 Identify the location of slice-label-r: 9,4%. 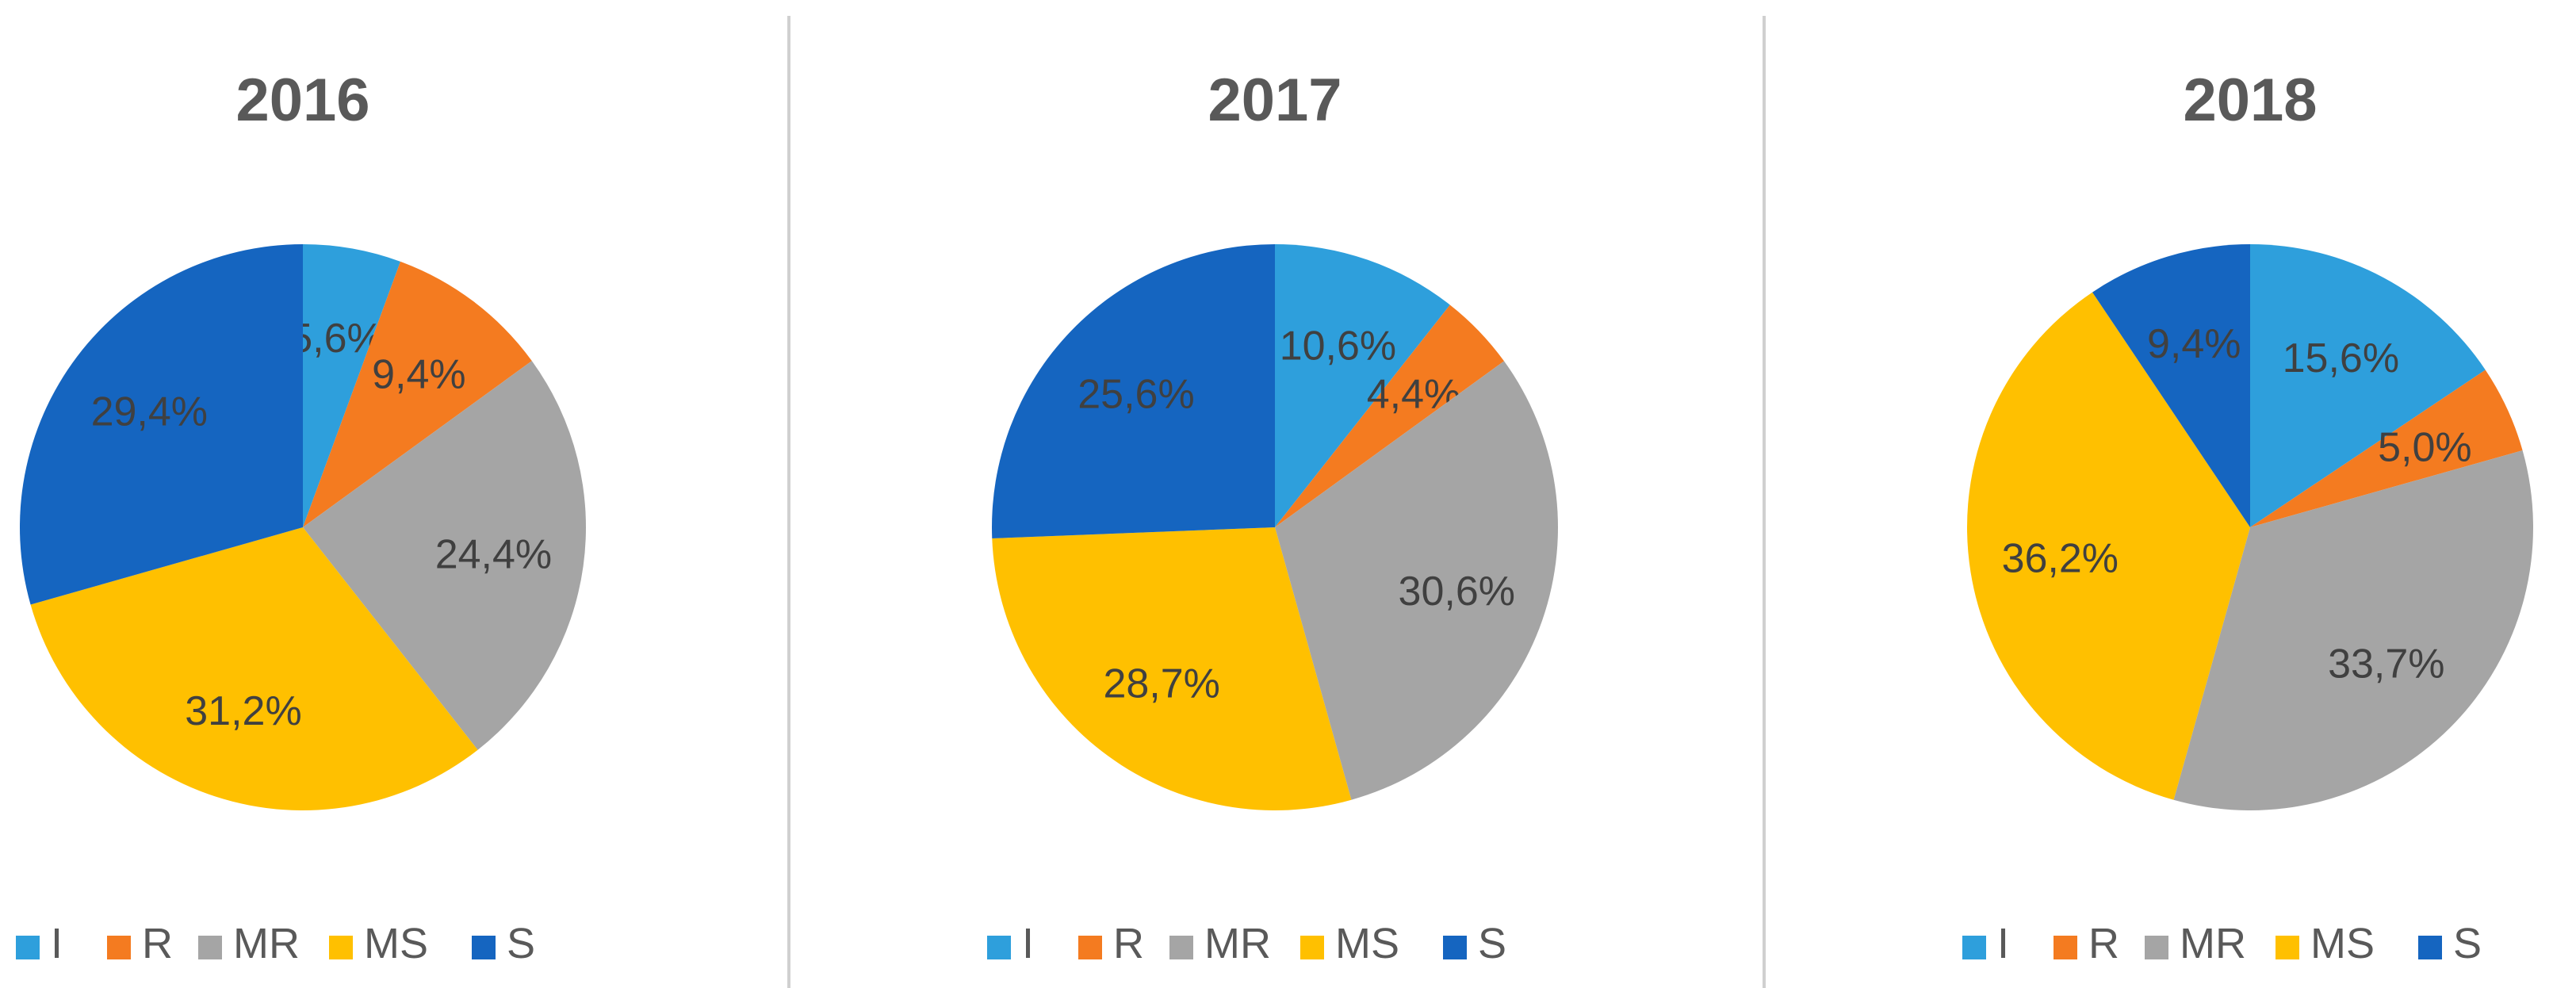
(419, 374).